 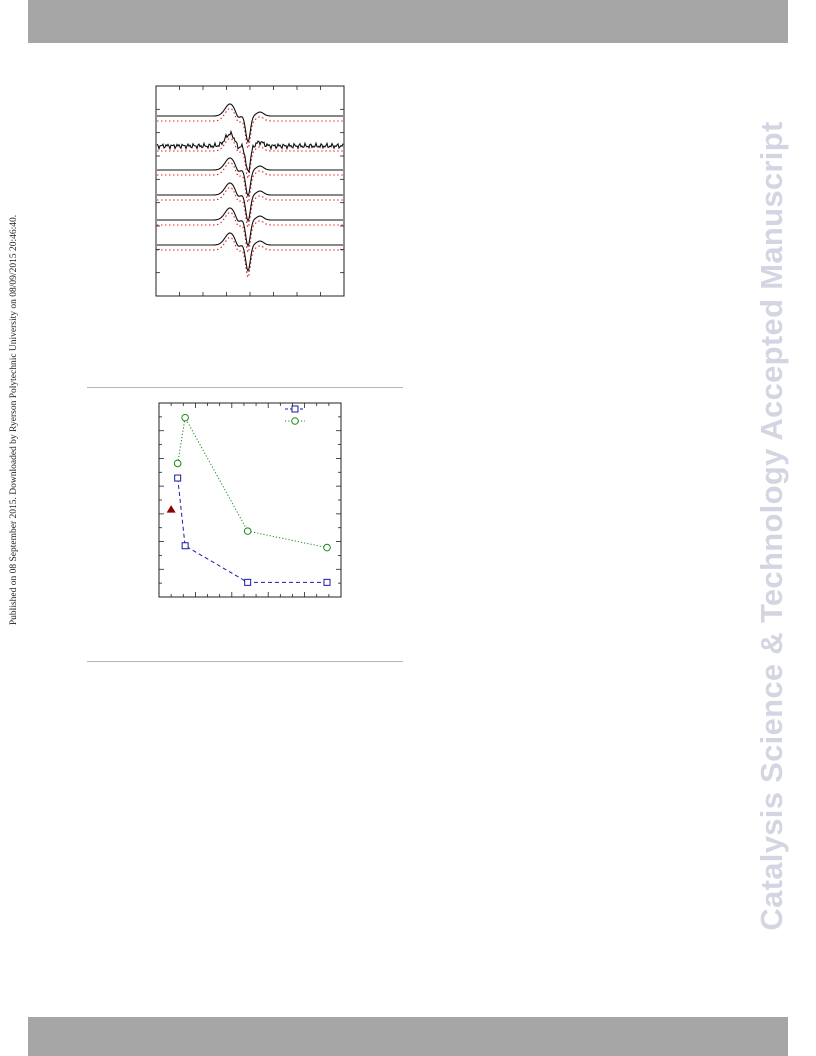 What do you see at coordinates (245, 661) in the screenshot?
I see `figure-separator-bottom` at bounding box center [245, 661].